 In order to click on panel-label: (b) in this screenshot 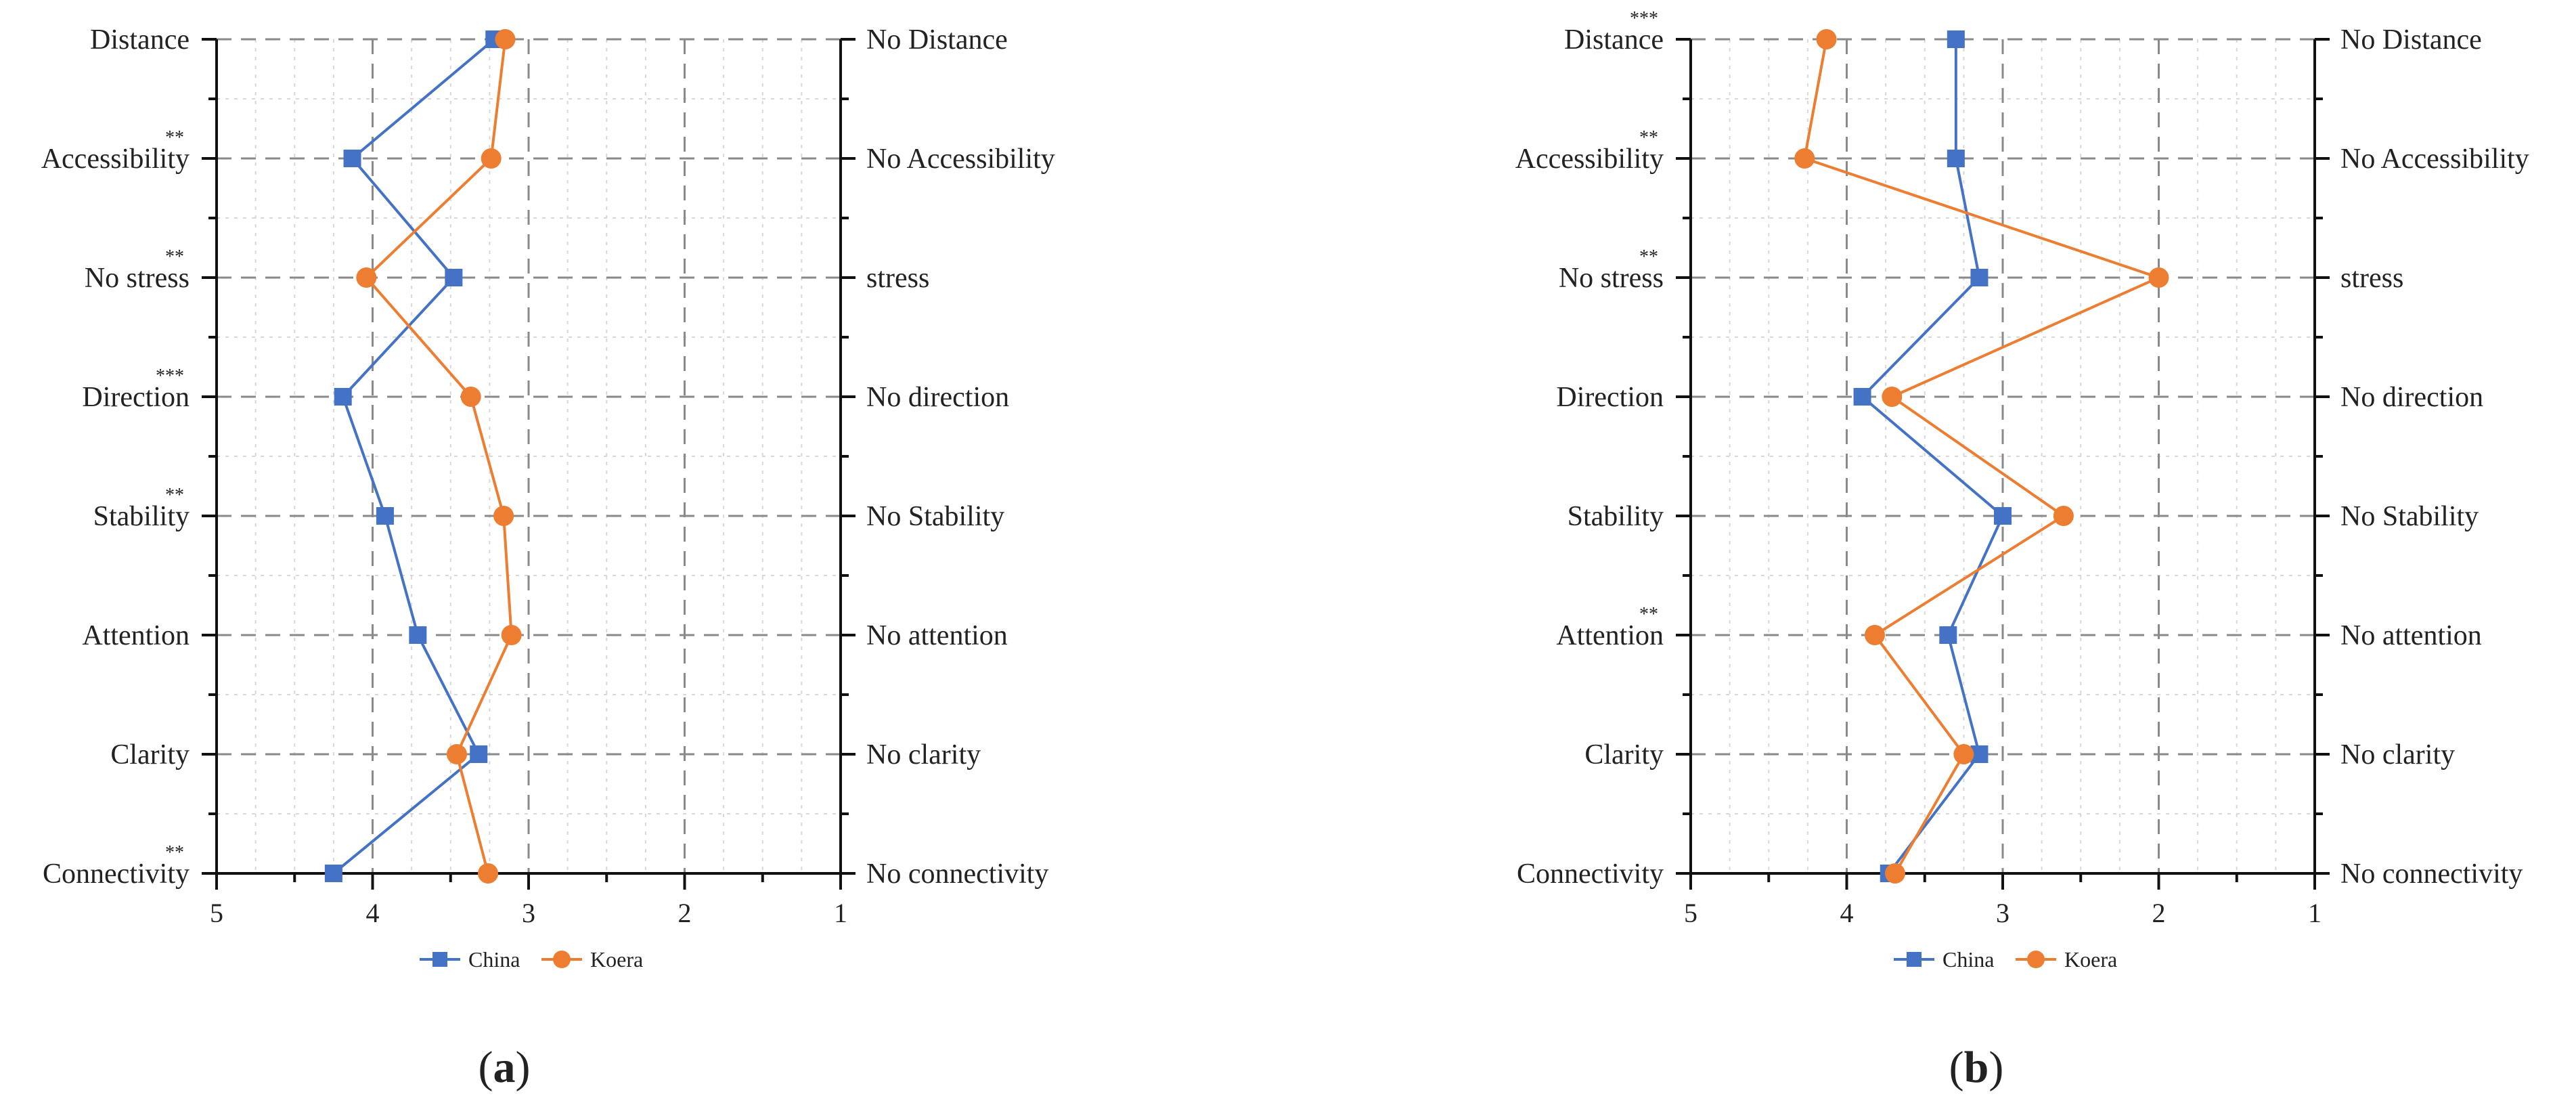, I will do `click(1976, 1067)`.